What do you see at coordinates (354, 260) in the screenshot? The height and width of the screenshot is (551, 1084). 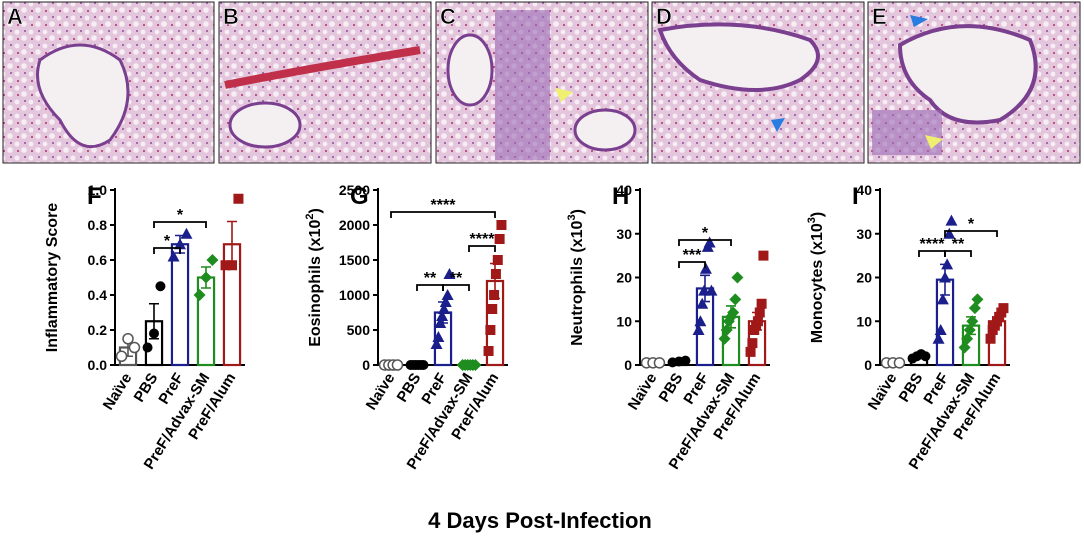 I see `y-tick-label: 1500` at bounding box center [354, 260].